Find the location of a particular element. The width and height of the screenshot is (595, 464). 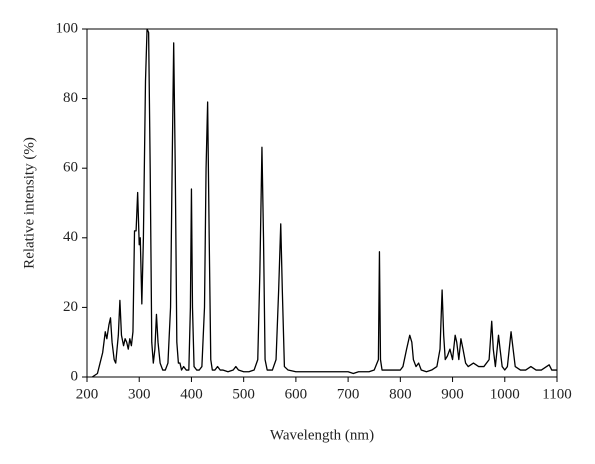

y-tick-label: 80 is located at coordinates (70, 98).